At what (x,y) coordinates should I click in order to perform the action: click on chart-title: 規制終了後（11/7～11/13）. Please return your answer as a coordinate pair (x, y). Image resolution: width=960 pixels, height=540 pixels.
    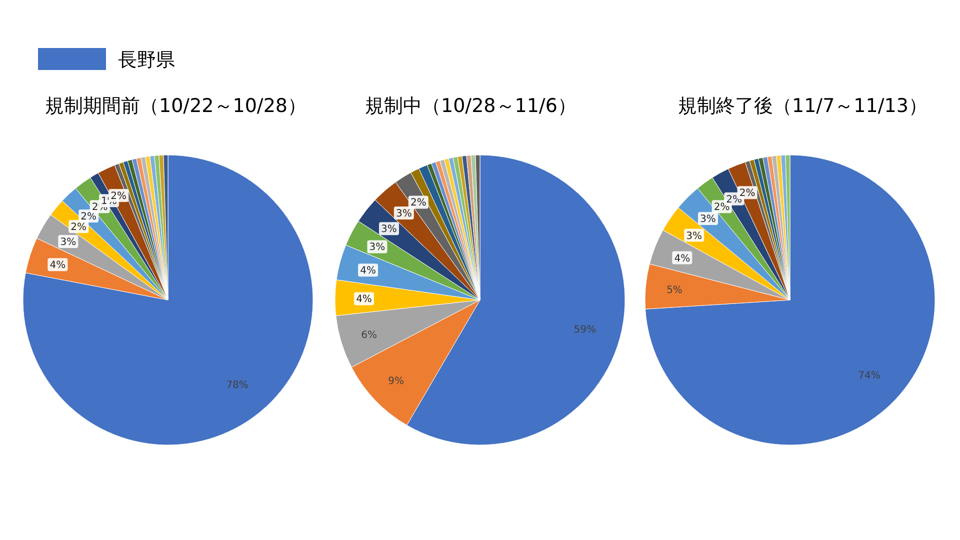
    Looking at the image, I should click on (803, 106).